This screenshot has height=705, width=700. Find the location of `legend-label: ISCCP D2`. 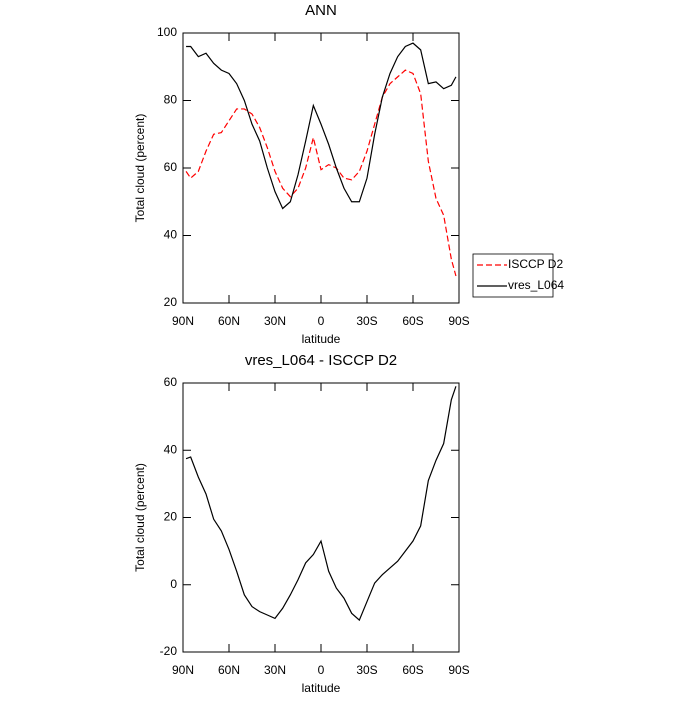

legend-label: ISCCP D2 is located at coordinates (535, 264).